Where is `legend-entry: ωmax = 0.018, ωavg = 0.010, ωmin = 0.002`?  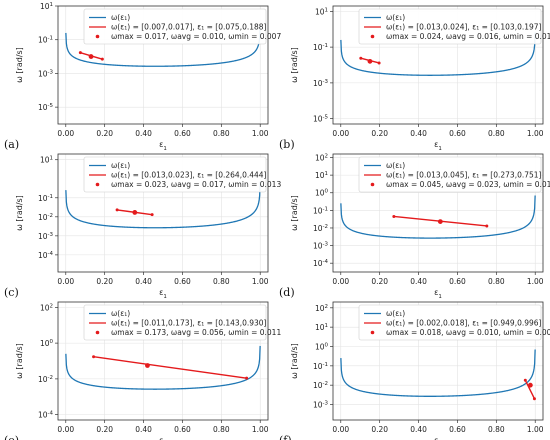
legend-entry: ωmax = 0.018, ωavg = 0.010, ωmin = 0.002 is located at coordinates (468, 332).